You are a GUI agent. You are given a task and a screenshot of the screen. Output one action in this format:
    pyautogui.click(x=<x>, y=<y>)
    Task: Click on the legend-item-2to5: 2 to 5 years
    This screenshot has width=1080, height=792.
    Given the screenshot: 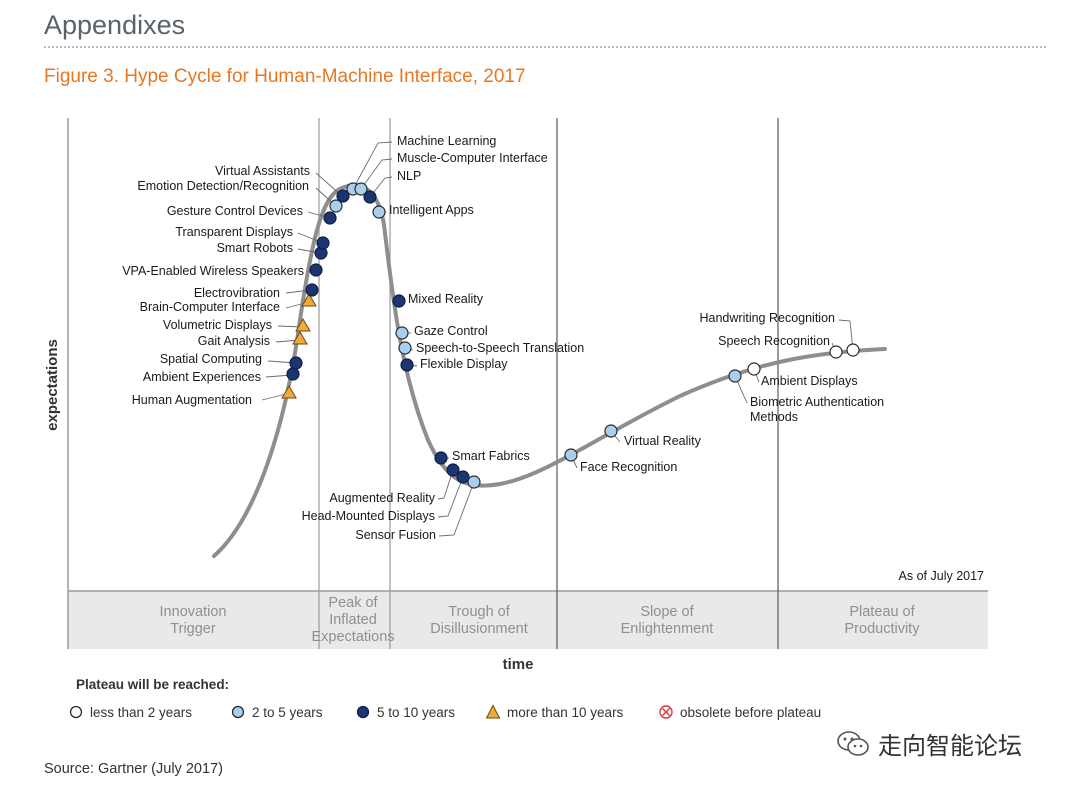 What is the action you would take?
    pyautogui.click(x=276, y=712)
    